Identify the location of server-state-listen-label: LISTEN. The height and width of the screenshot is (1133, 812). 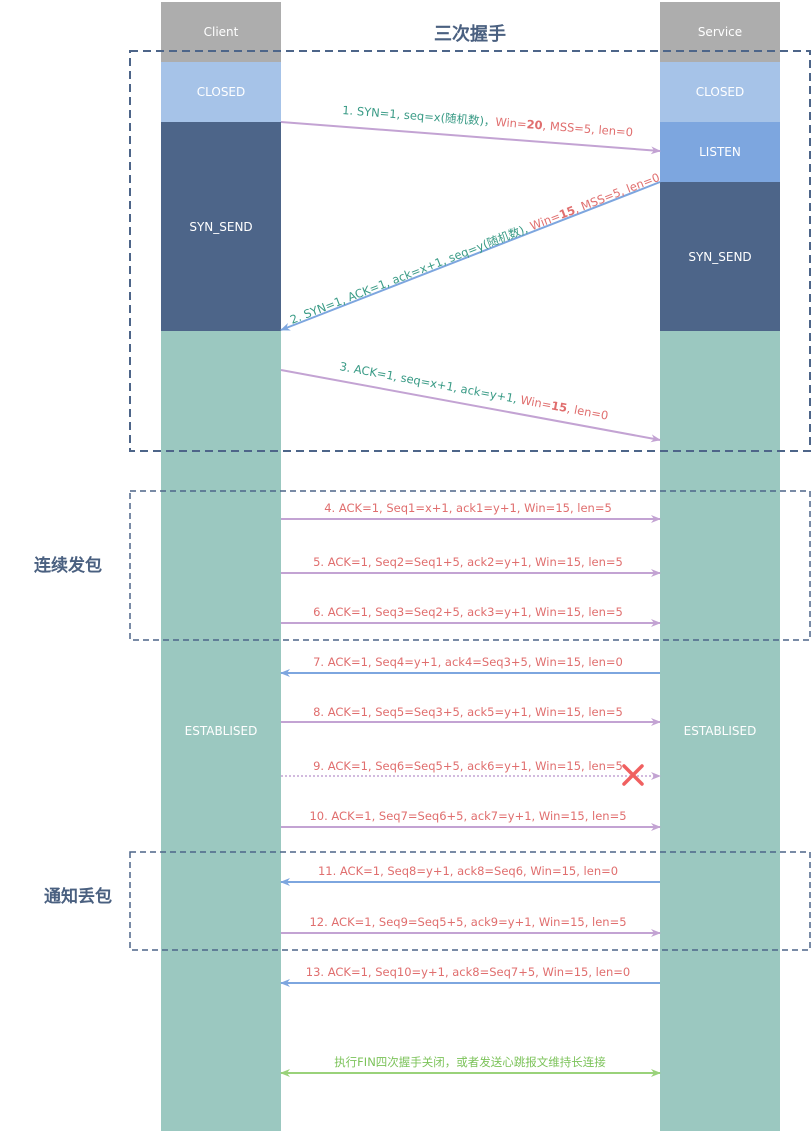
(720, 152).